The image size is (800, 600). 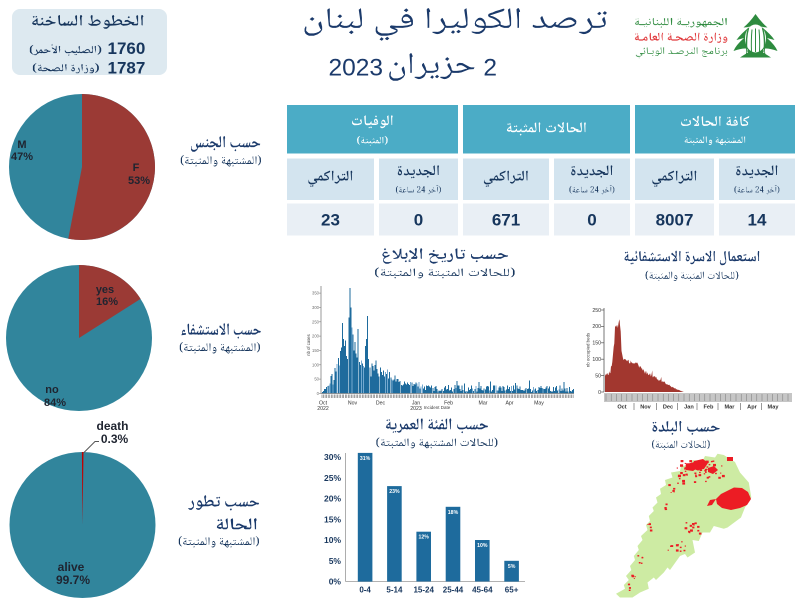 What do you see at coordinates (453, 513) in the screenshot?
I see `svg-text: 18%` at bounding box center [453, 513].